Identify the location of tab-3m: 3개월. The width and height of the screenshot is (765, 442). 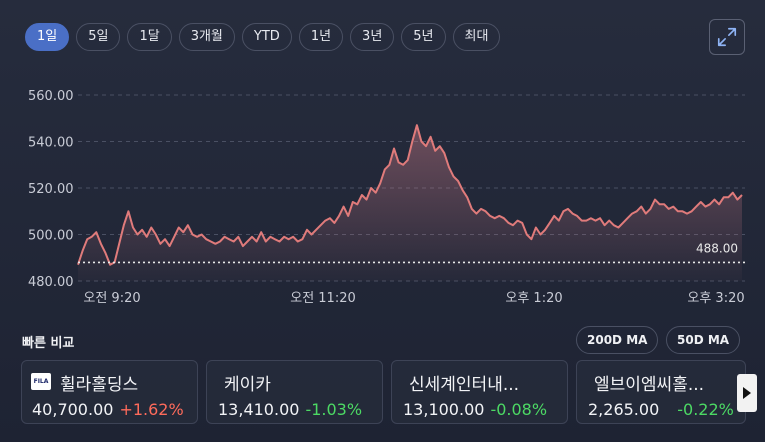
(206, 37).